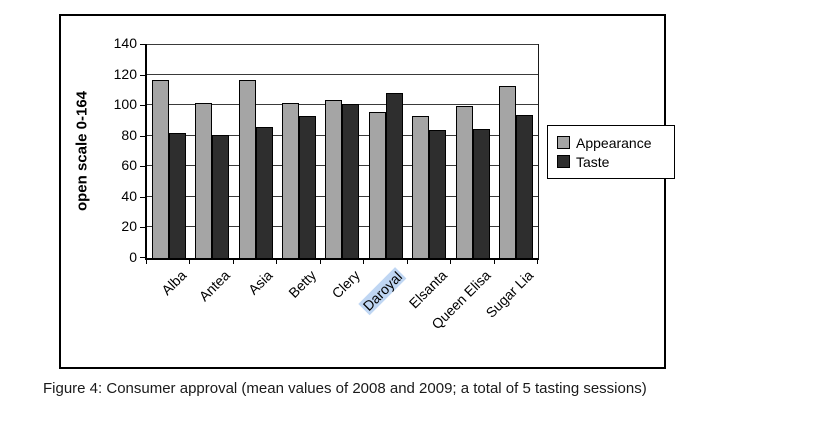  What do you see at coordinates (334, 179) in the screenshot?
I see `bar-appearance-clery` at bounding box center [334, 179].